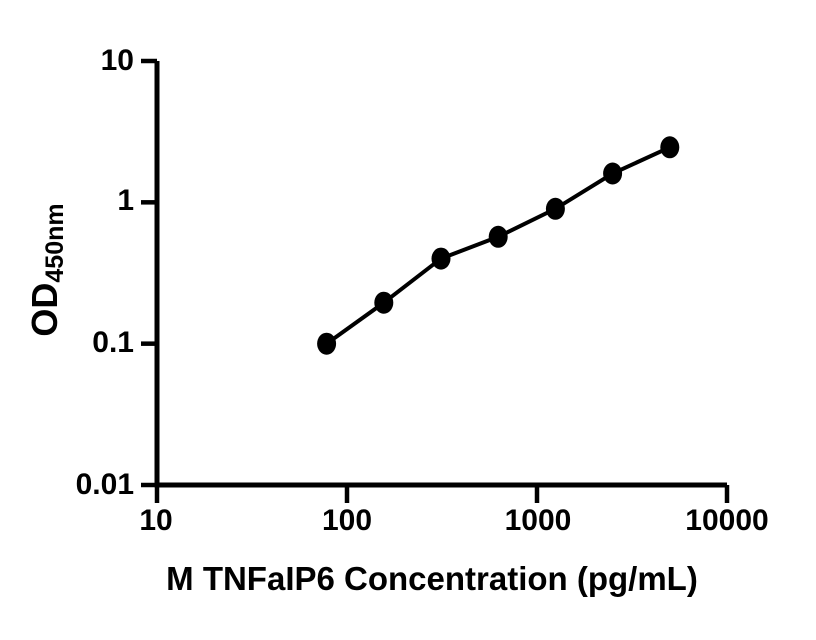 Image resolution: width=816 pixels, height=640 pixels. Describe the element at coordinates (156, 520) in the screenshot. I see `x-tick-label: 10` at that location.